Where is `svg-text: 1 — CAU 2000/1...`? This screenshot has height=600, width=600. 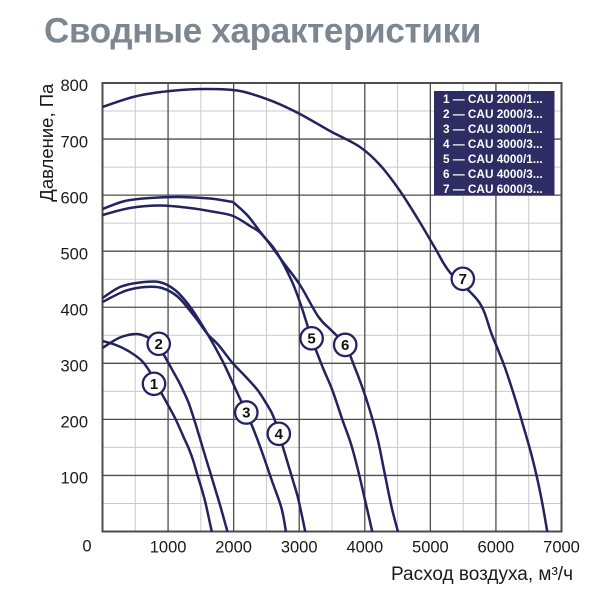 svg-text: 1 — CAU 2000/1... is located at coordinates (493, 99).